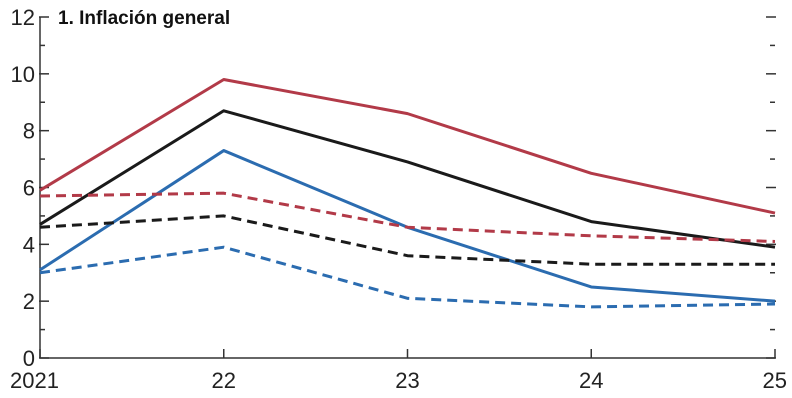 The height and width of the screenshot is (398, 792). Describe the element at coordinates (29, 301) in the screenshot. I see `y-tick-label: 2` at that location.